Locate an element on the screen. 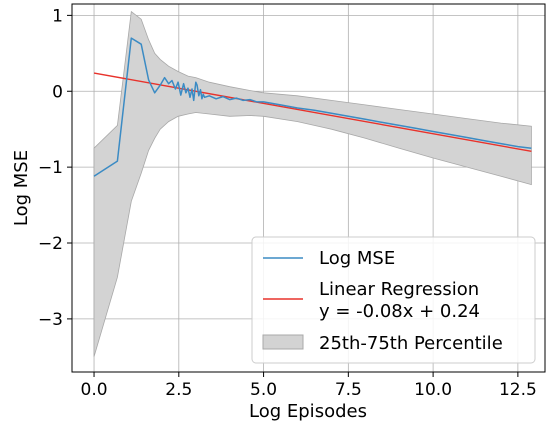  x-axis-label: Log Episodes is located at coordinates (308, 411).